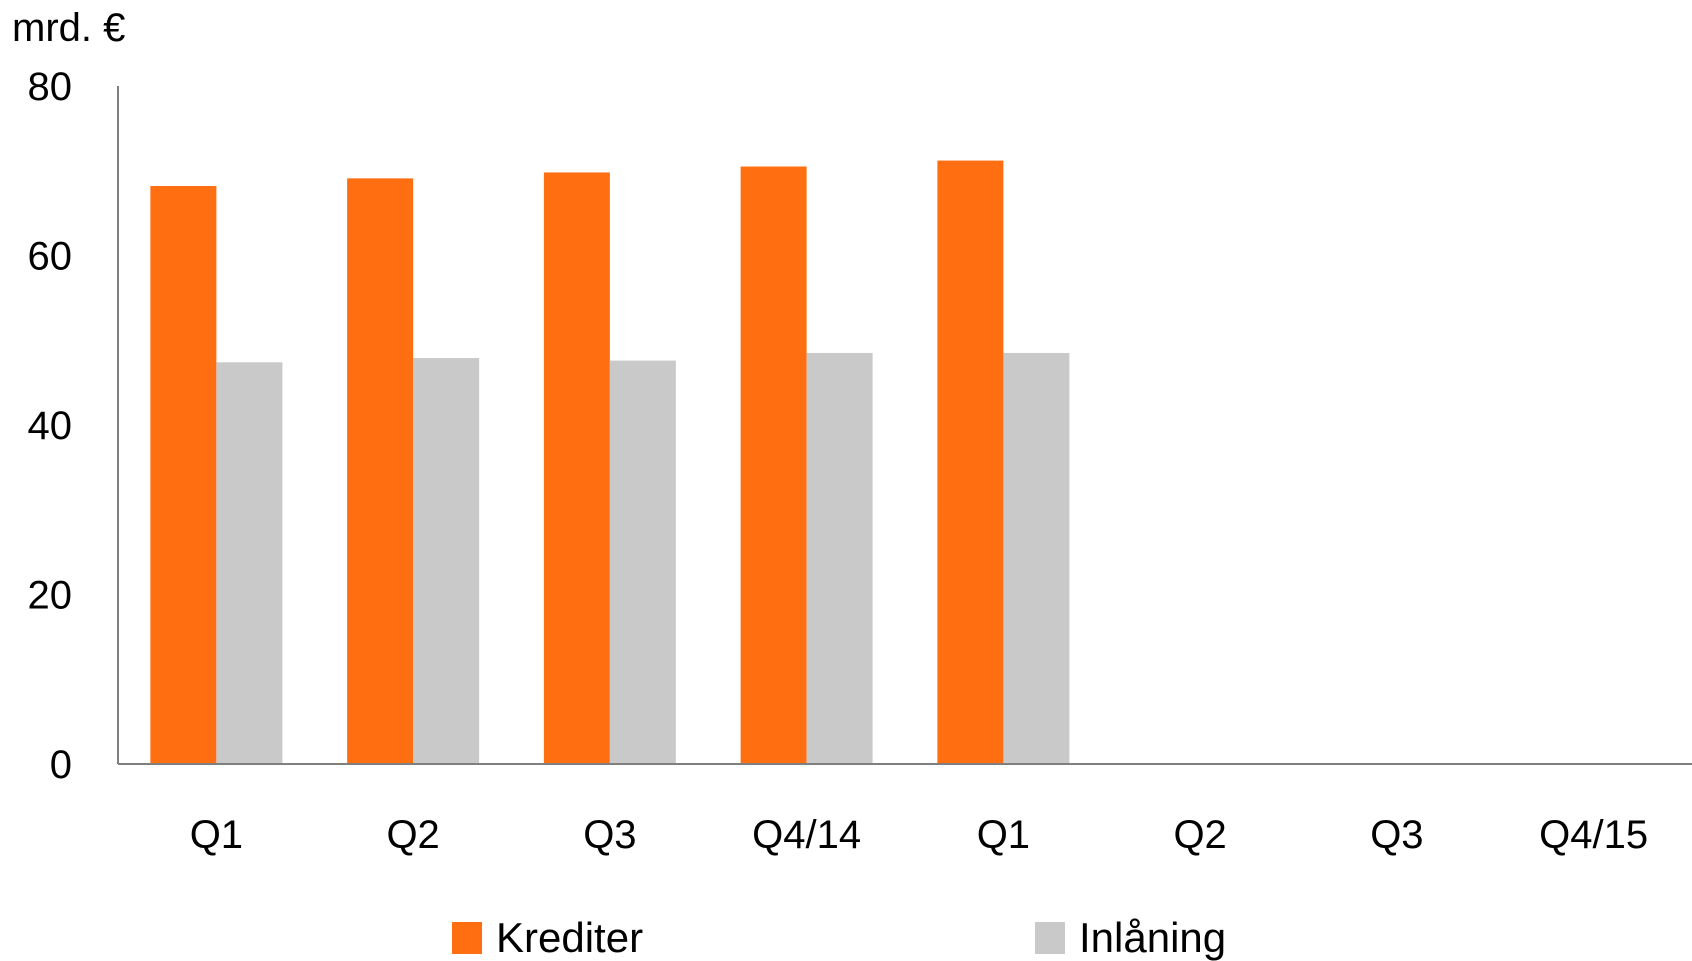 The height and width of the screenshot is (961, 1692). I want to click on y-axis-ticks: 0 20 40 60 80, so click(50, 426).